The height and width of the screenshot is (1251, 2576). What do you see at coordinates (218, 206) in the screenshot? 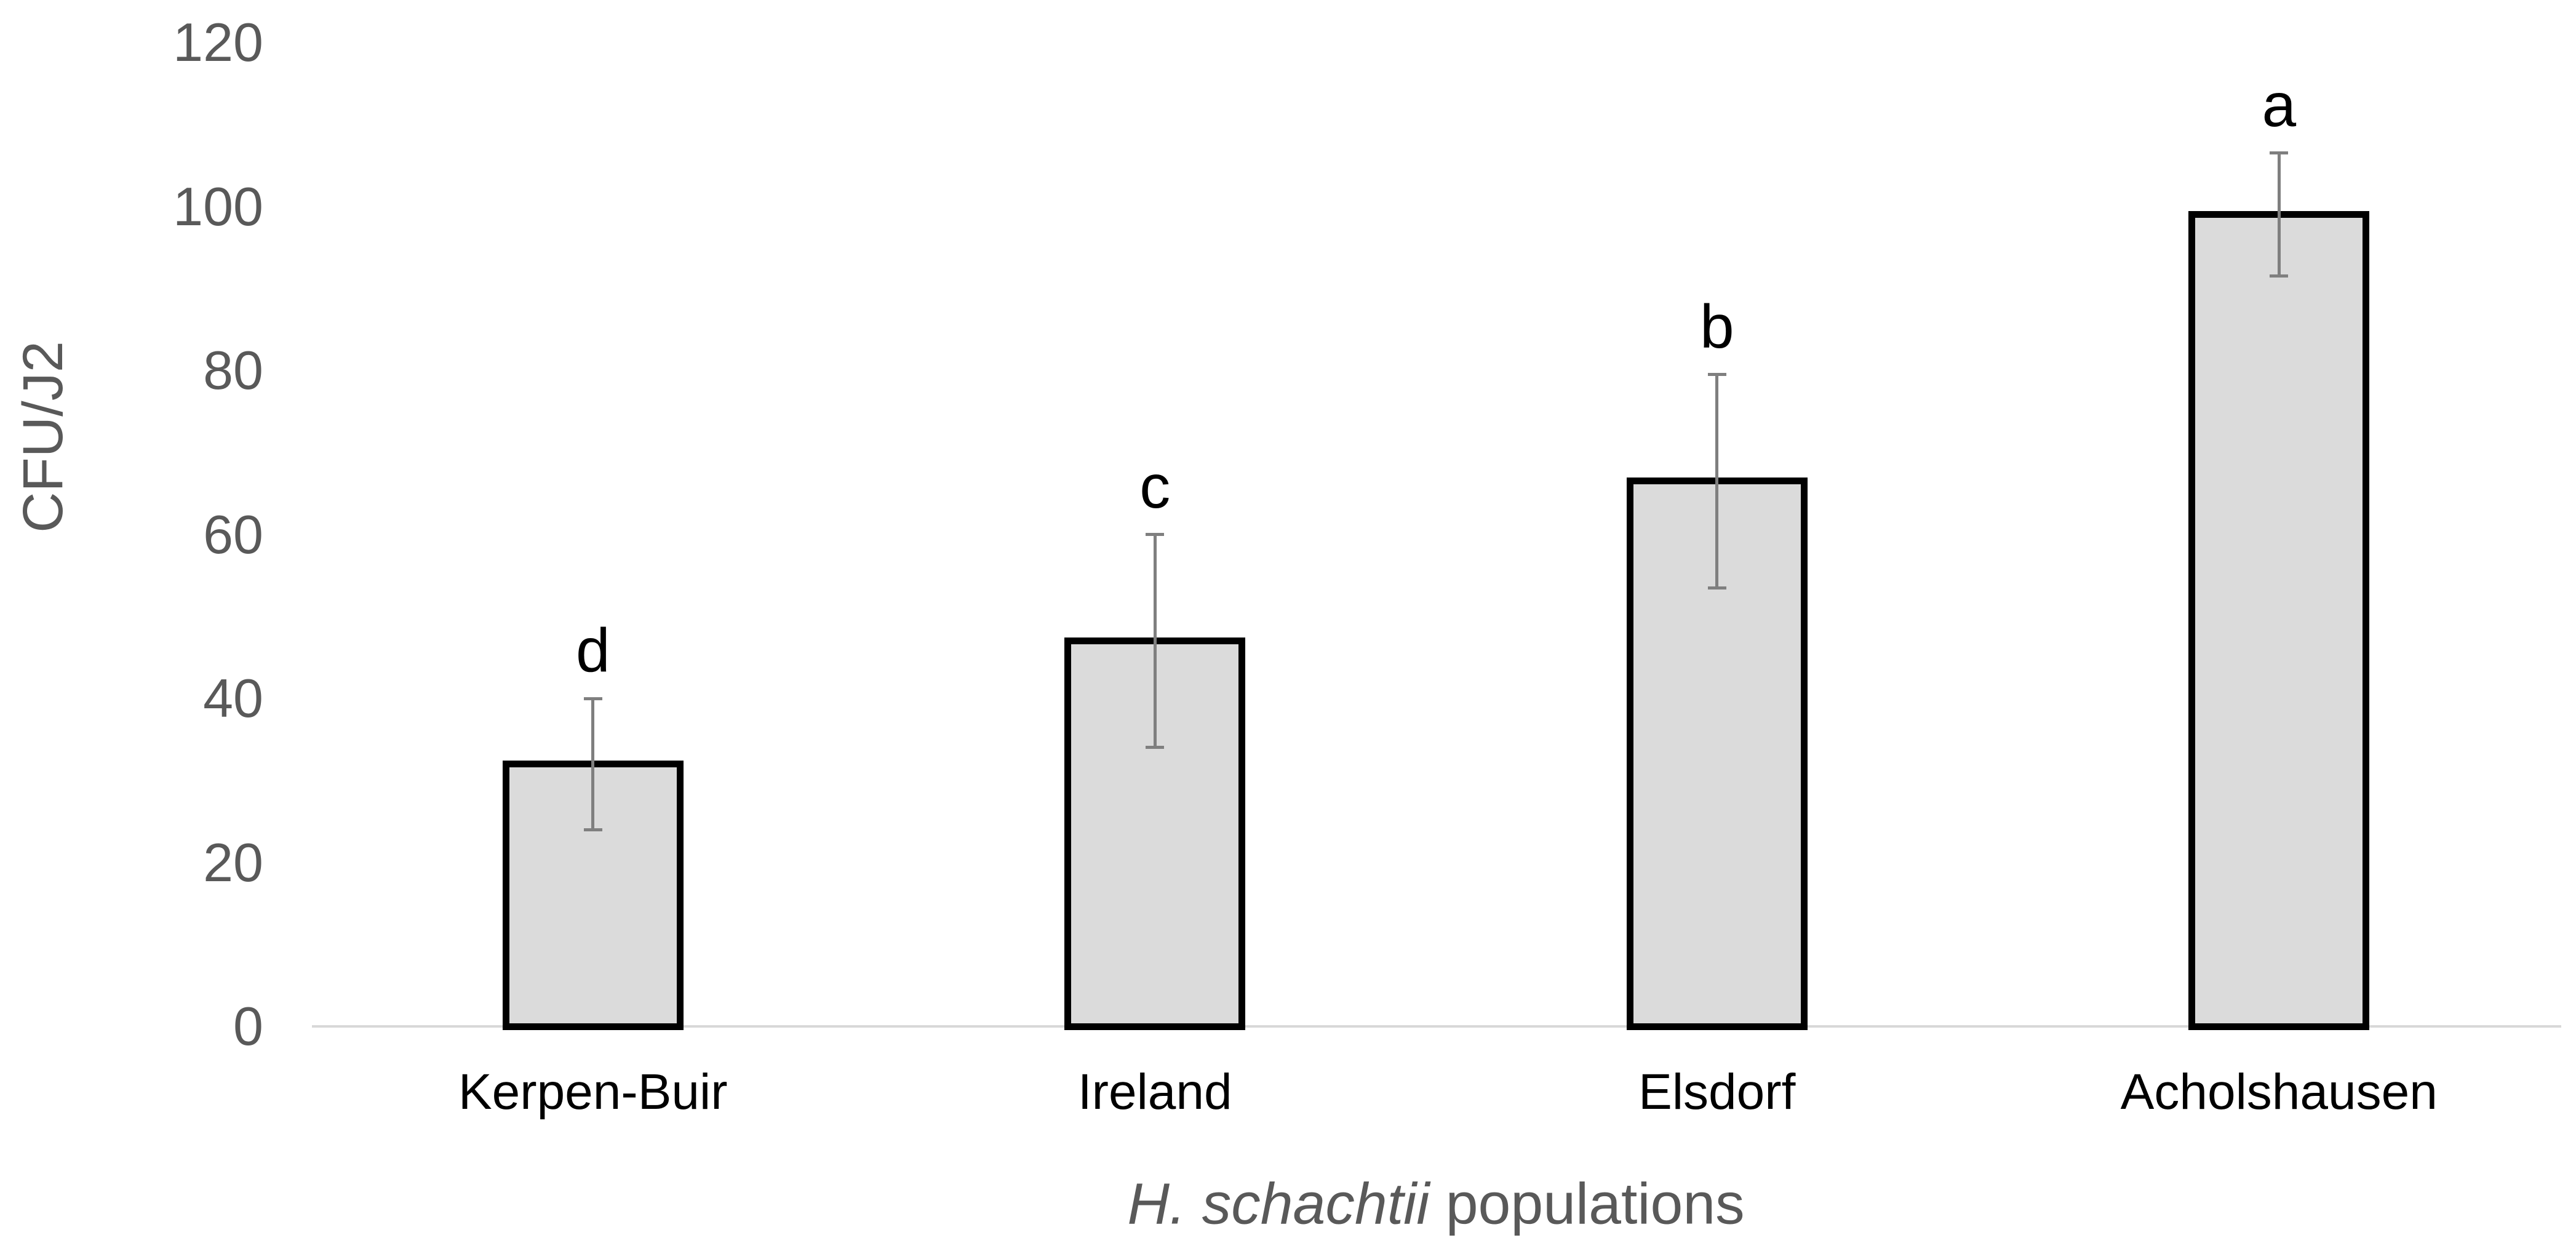
I see `y-tick-label: 100` at bounding box center [218, 206].